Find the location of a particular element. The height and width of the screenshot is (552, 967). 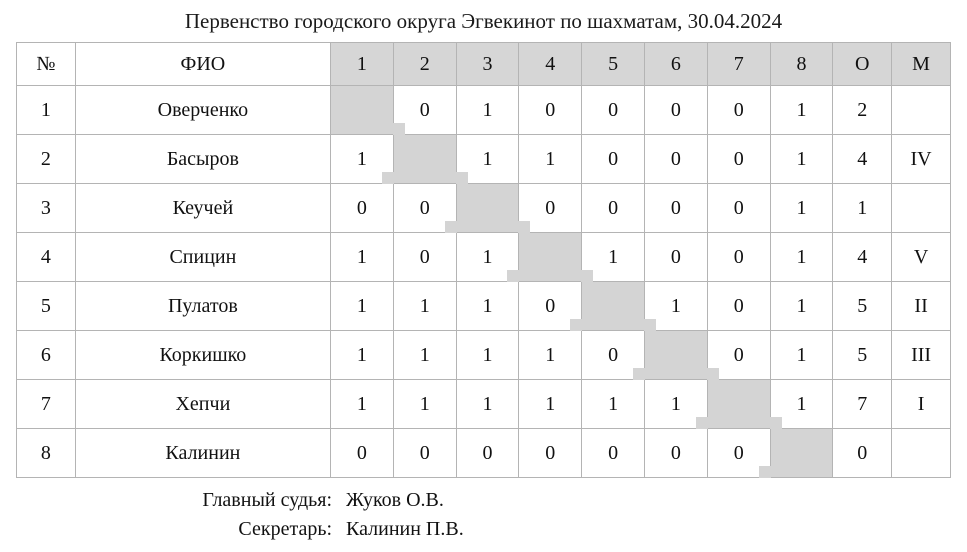

table-row: 8 Калинин 0 0 0 0 0 0 0 0 is located at coordinates (483, 453).